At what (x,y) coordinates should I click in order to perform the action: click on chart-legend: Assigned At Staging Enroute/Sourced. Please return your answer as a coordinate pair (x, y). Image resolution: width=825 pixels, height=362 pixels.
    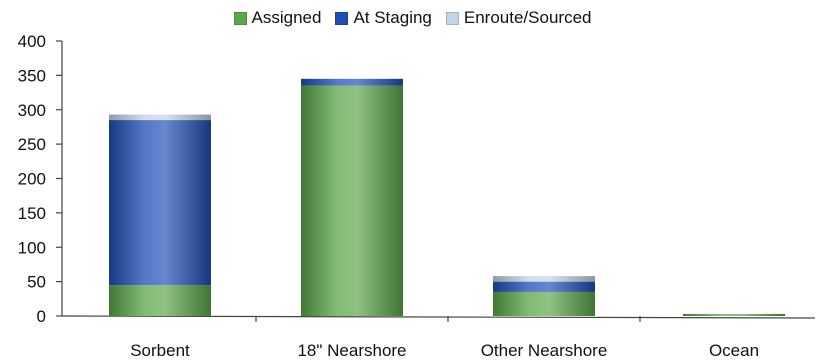
    Looking at the image, I should click on (412, 18).